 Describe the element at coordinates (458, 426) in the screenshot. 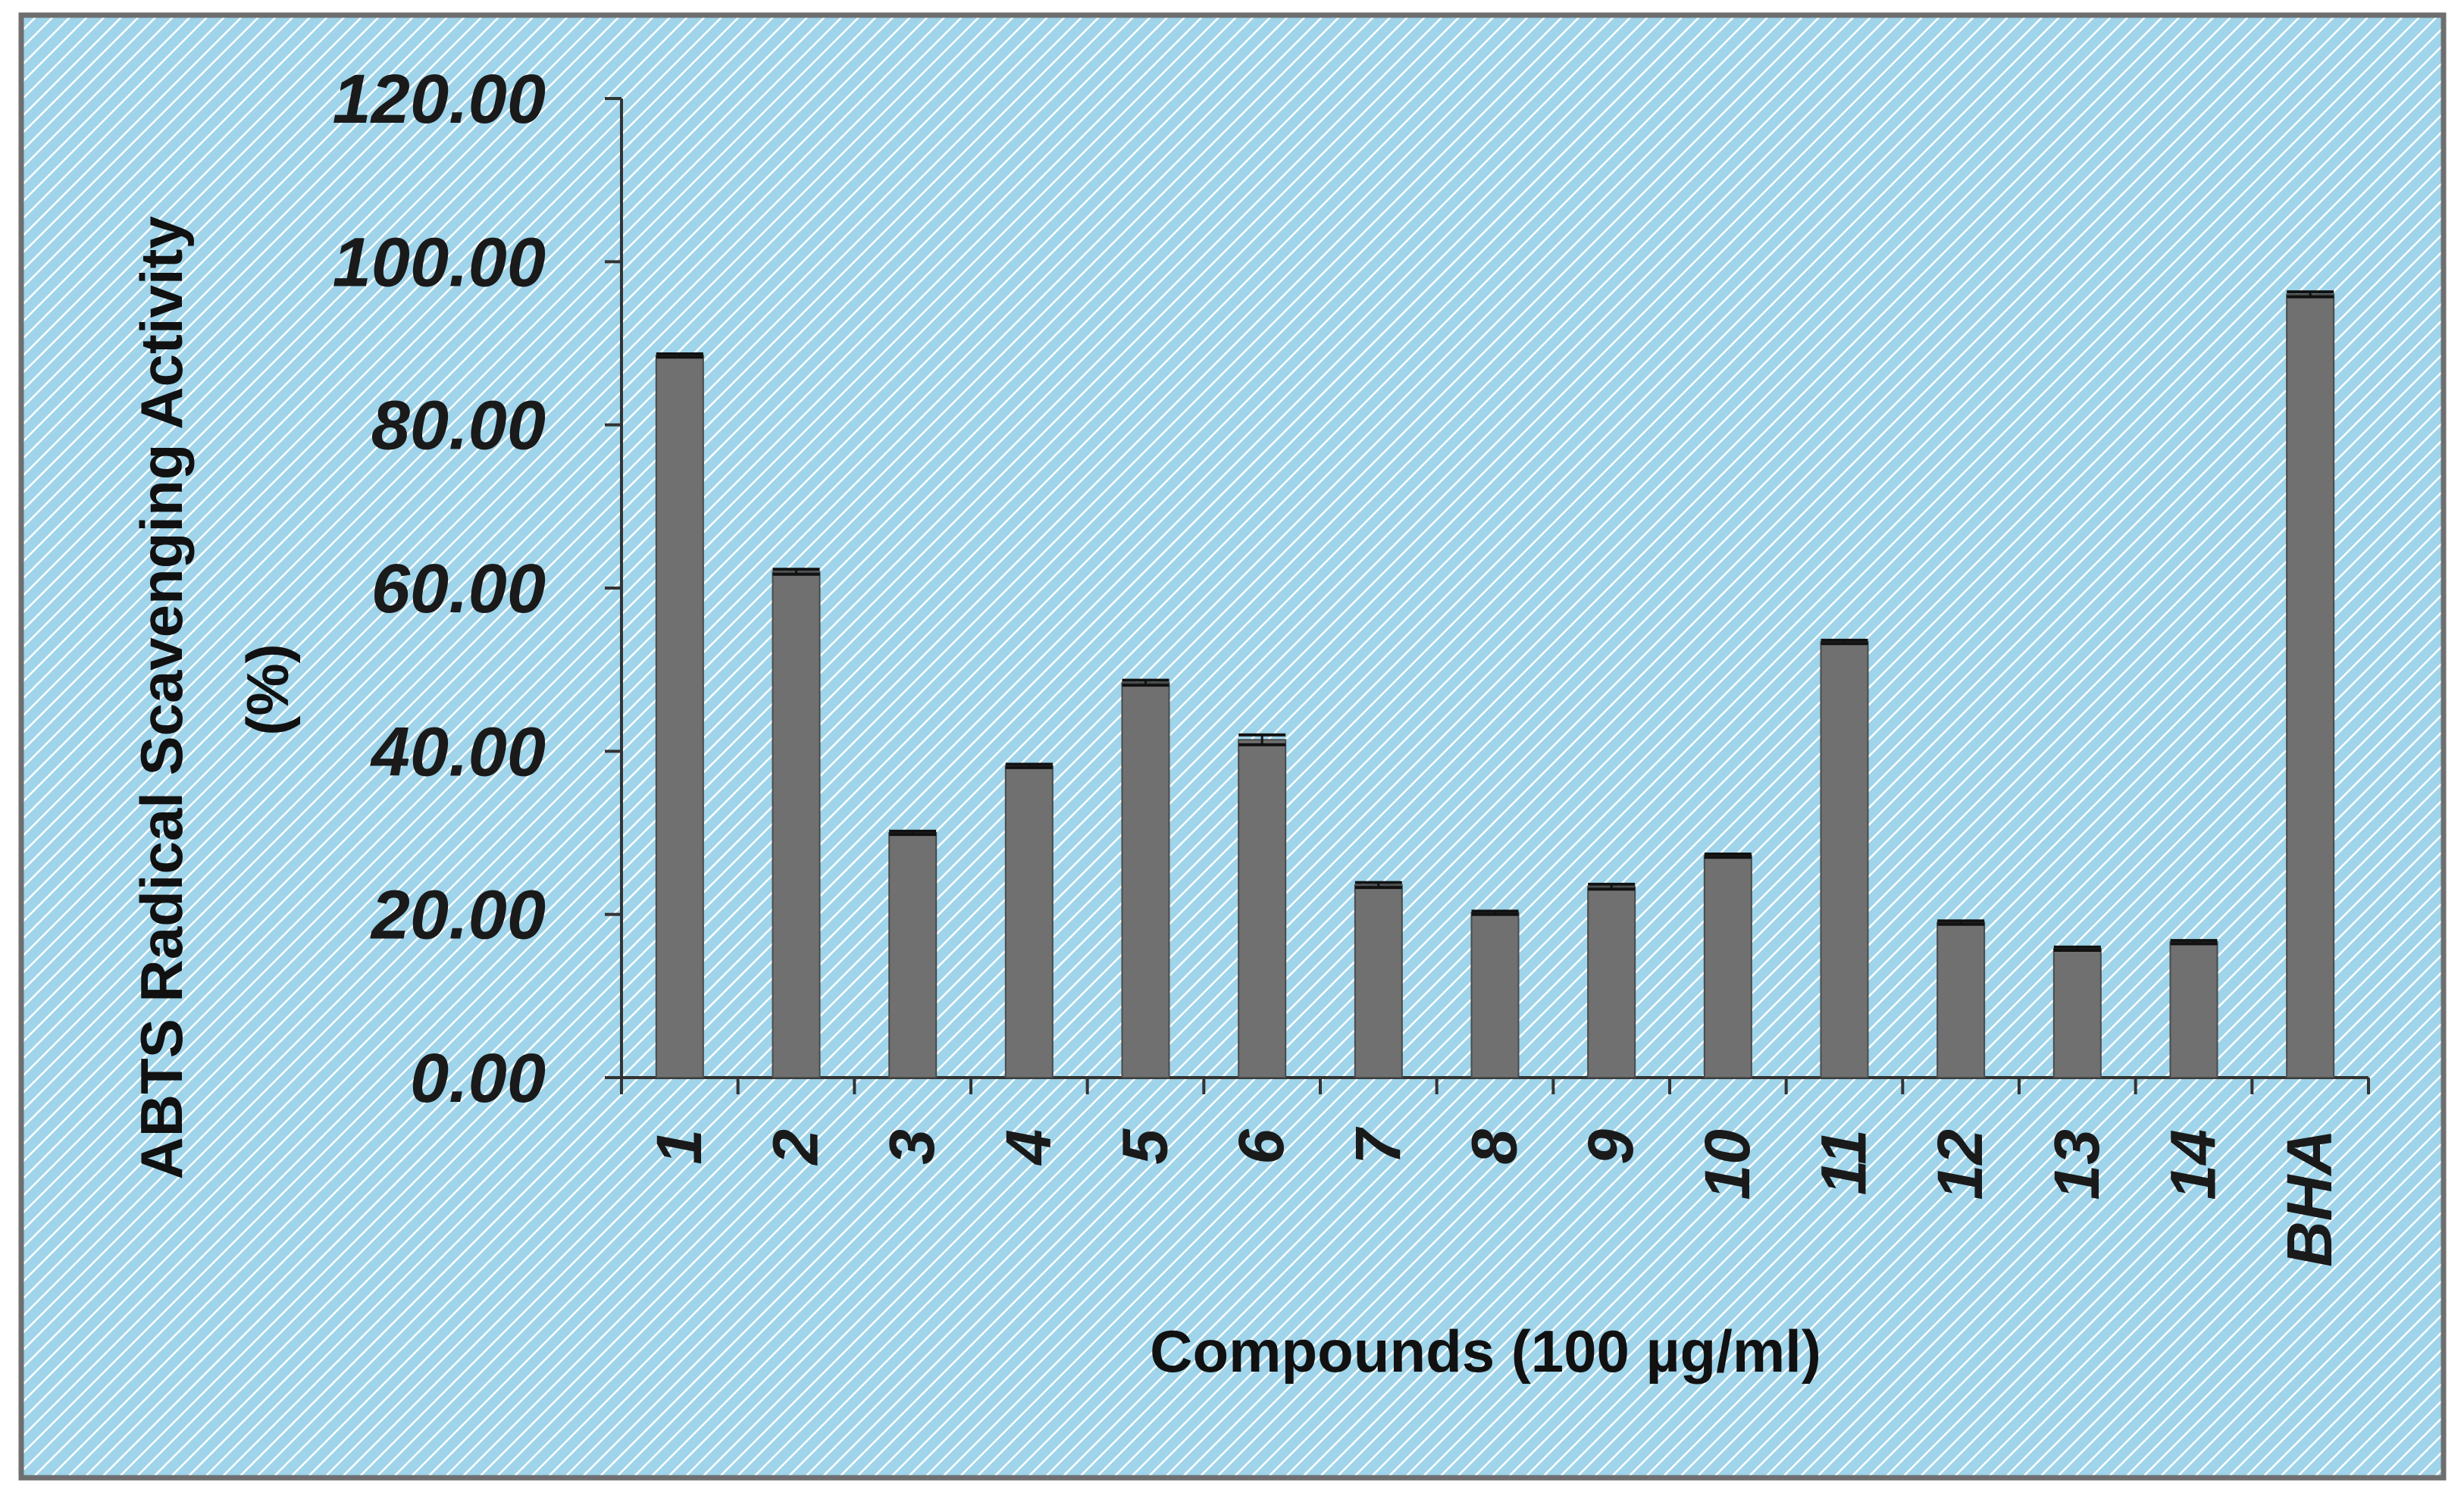

I see `y-tick-label: 80.00` at that location.